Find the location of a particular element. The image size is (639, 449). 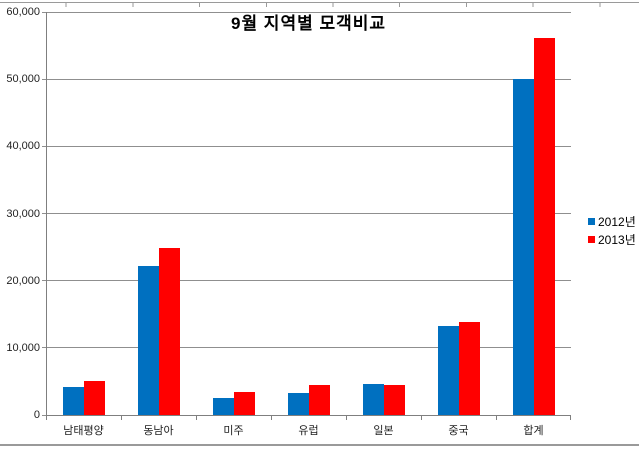

x-axis-label: 유럽 is located at coordinates (308, 431).